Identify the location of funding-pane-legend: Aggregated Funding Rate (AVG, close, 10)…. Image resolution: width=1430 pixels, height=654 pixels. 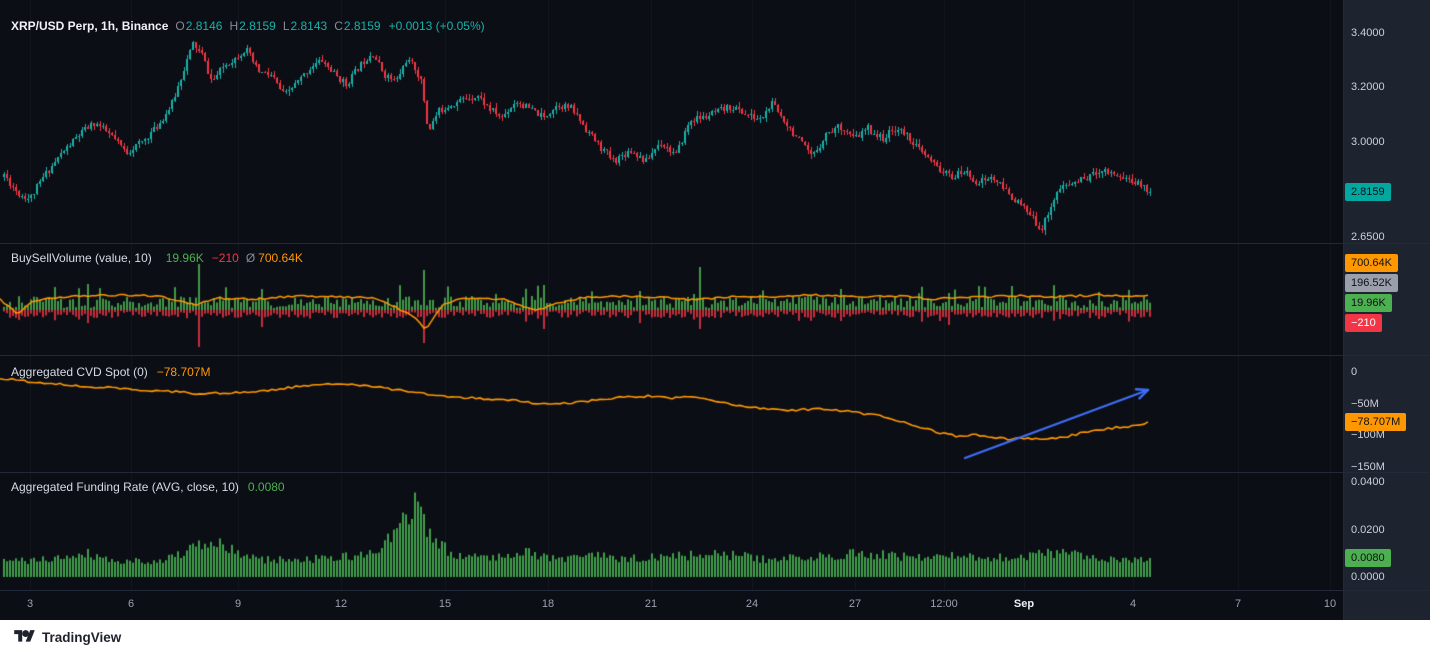
(148, 487).